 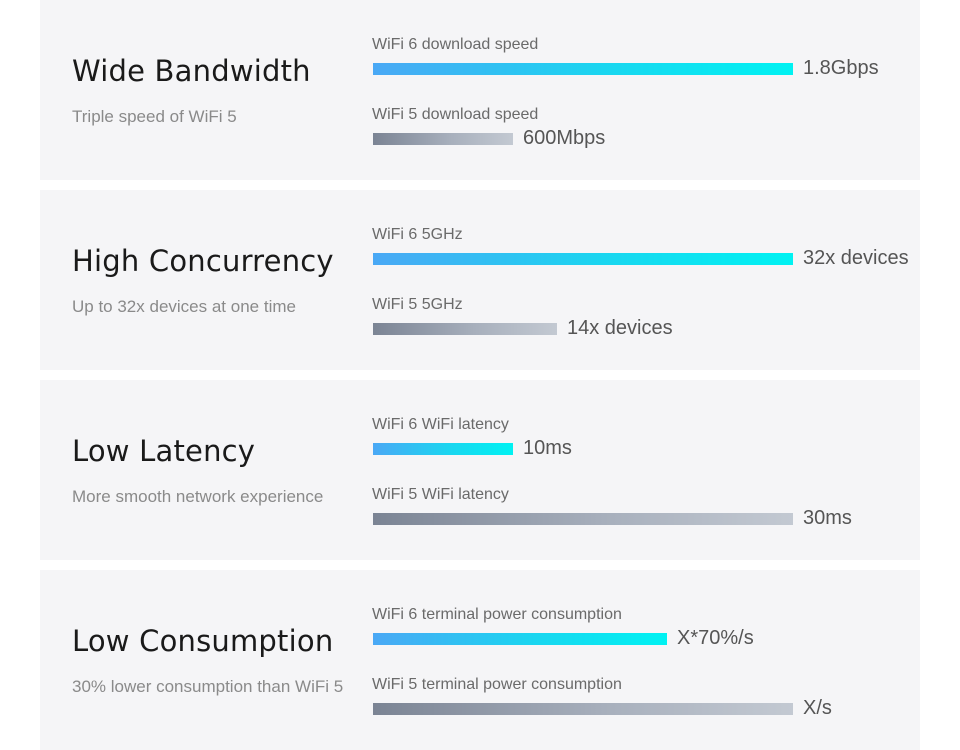 I want to click on metric-label-wifi5: WiFi 5 terminal power consumption, so click(x=497, y=684).